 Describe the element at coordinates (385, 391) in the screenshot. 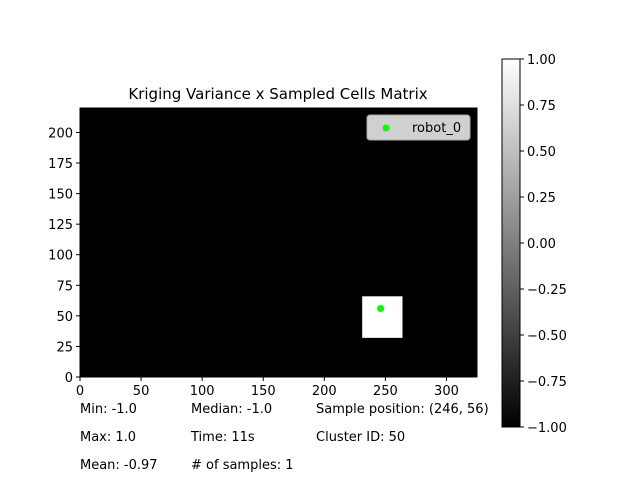

I see `x-tick-label: 250` at that location.